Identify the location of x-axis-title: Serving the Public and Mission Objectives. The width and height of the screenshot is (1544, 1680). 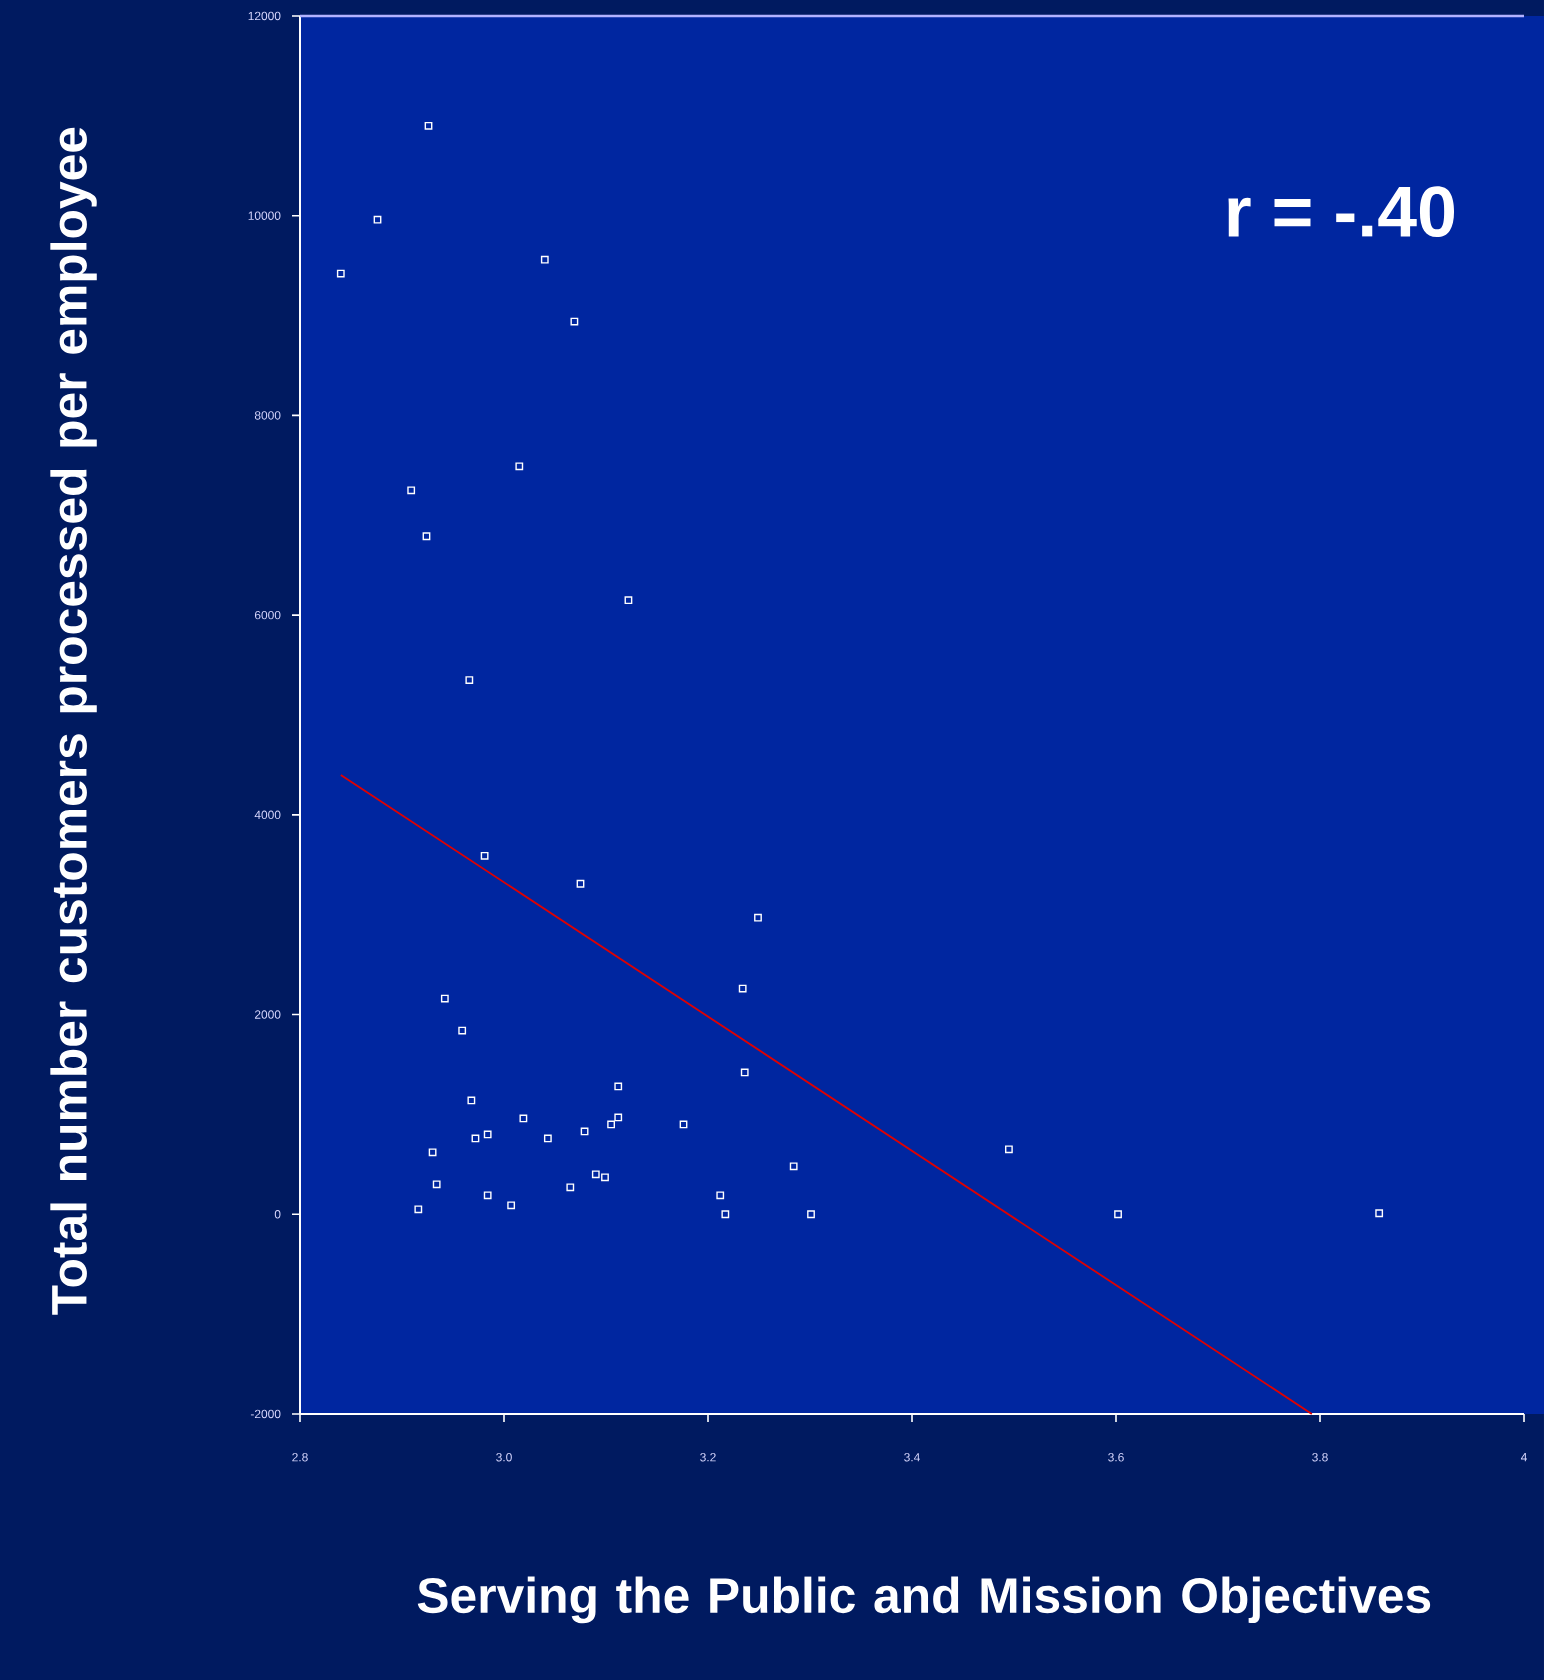
(924, 1600).